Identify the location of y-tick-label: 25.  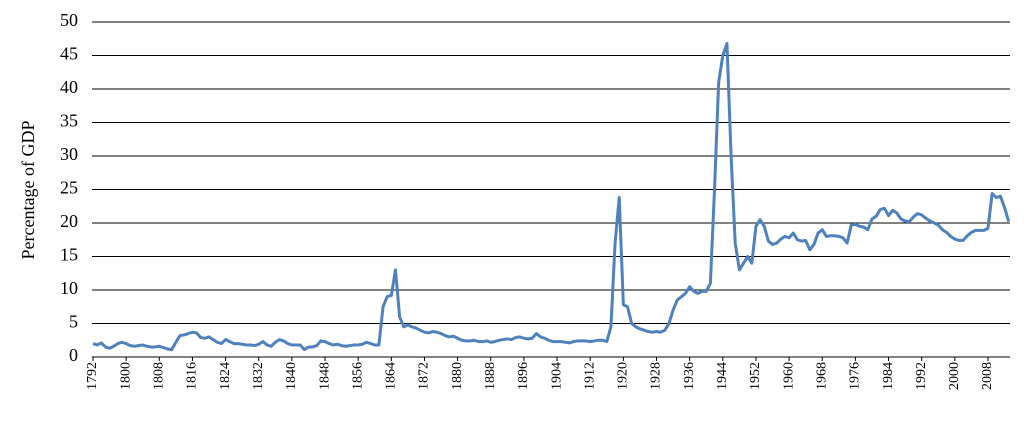
(69, 188).